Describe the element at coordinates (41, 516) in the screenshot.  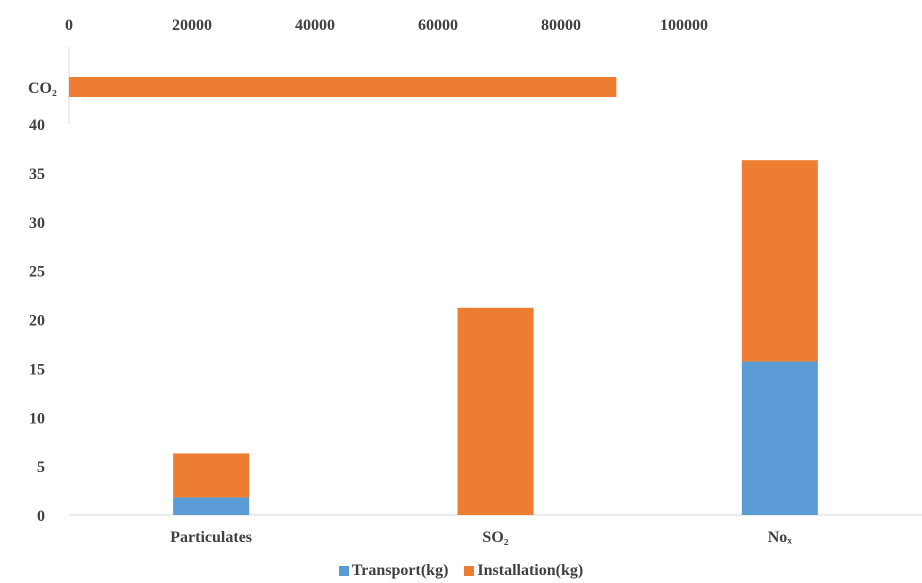
I see `y-tick-label: 0` at that location.